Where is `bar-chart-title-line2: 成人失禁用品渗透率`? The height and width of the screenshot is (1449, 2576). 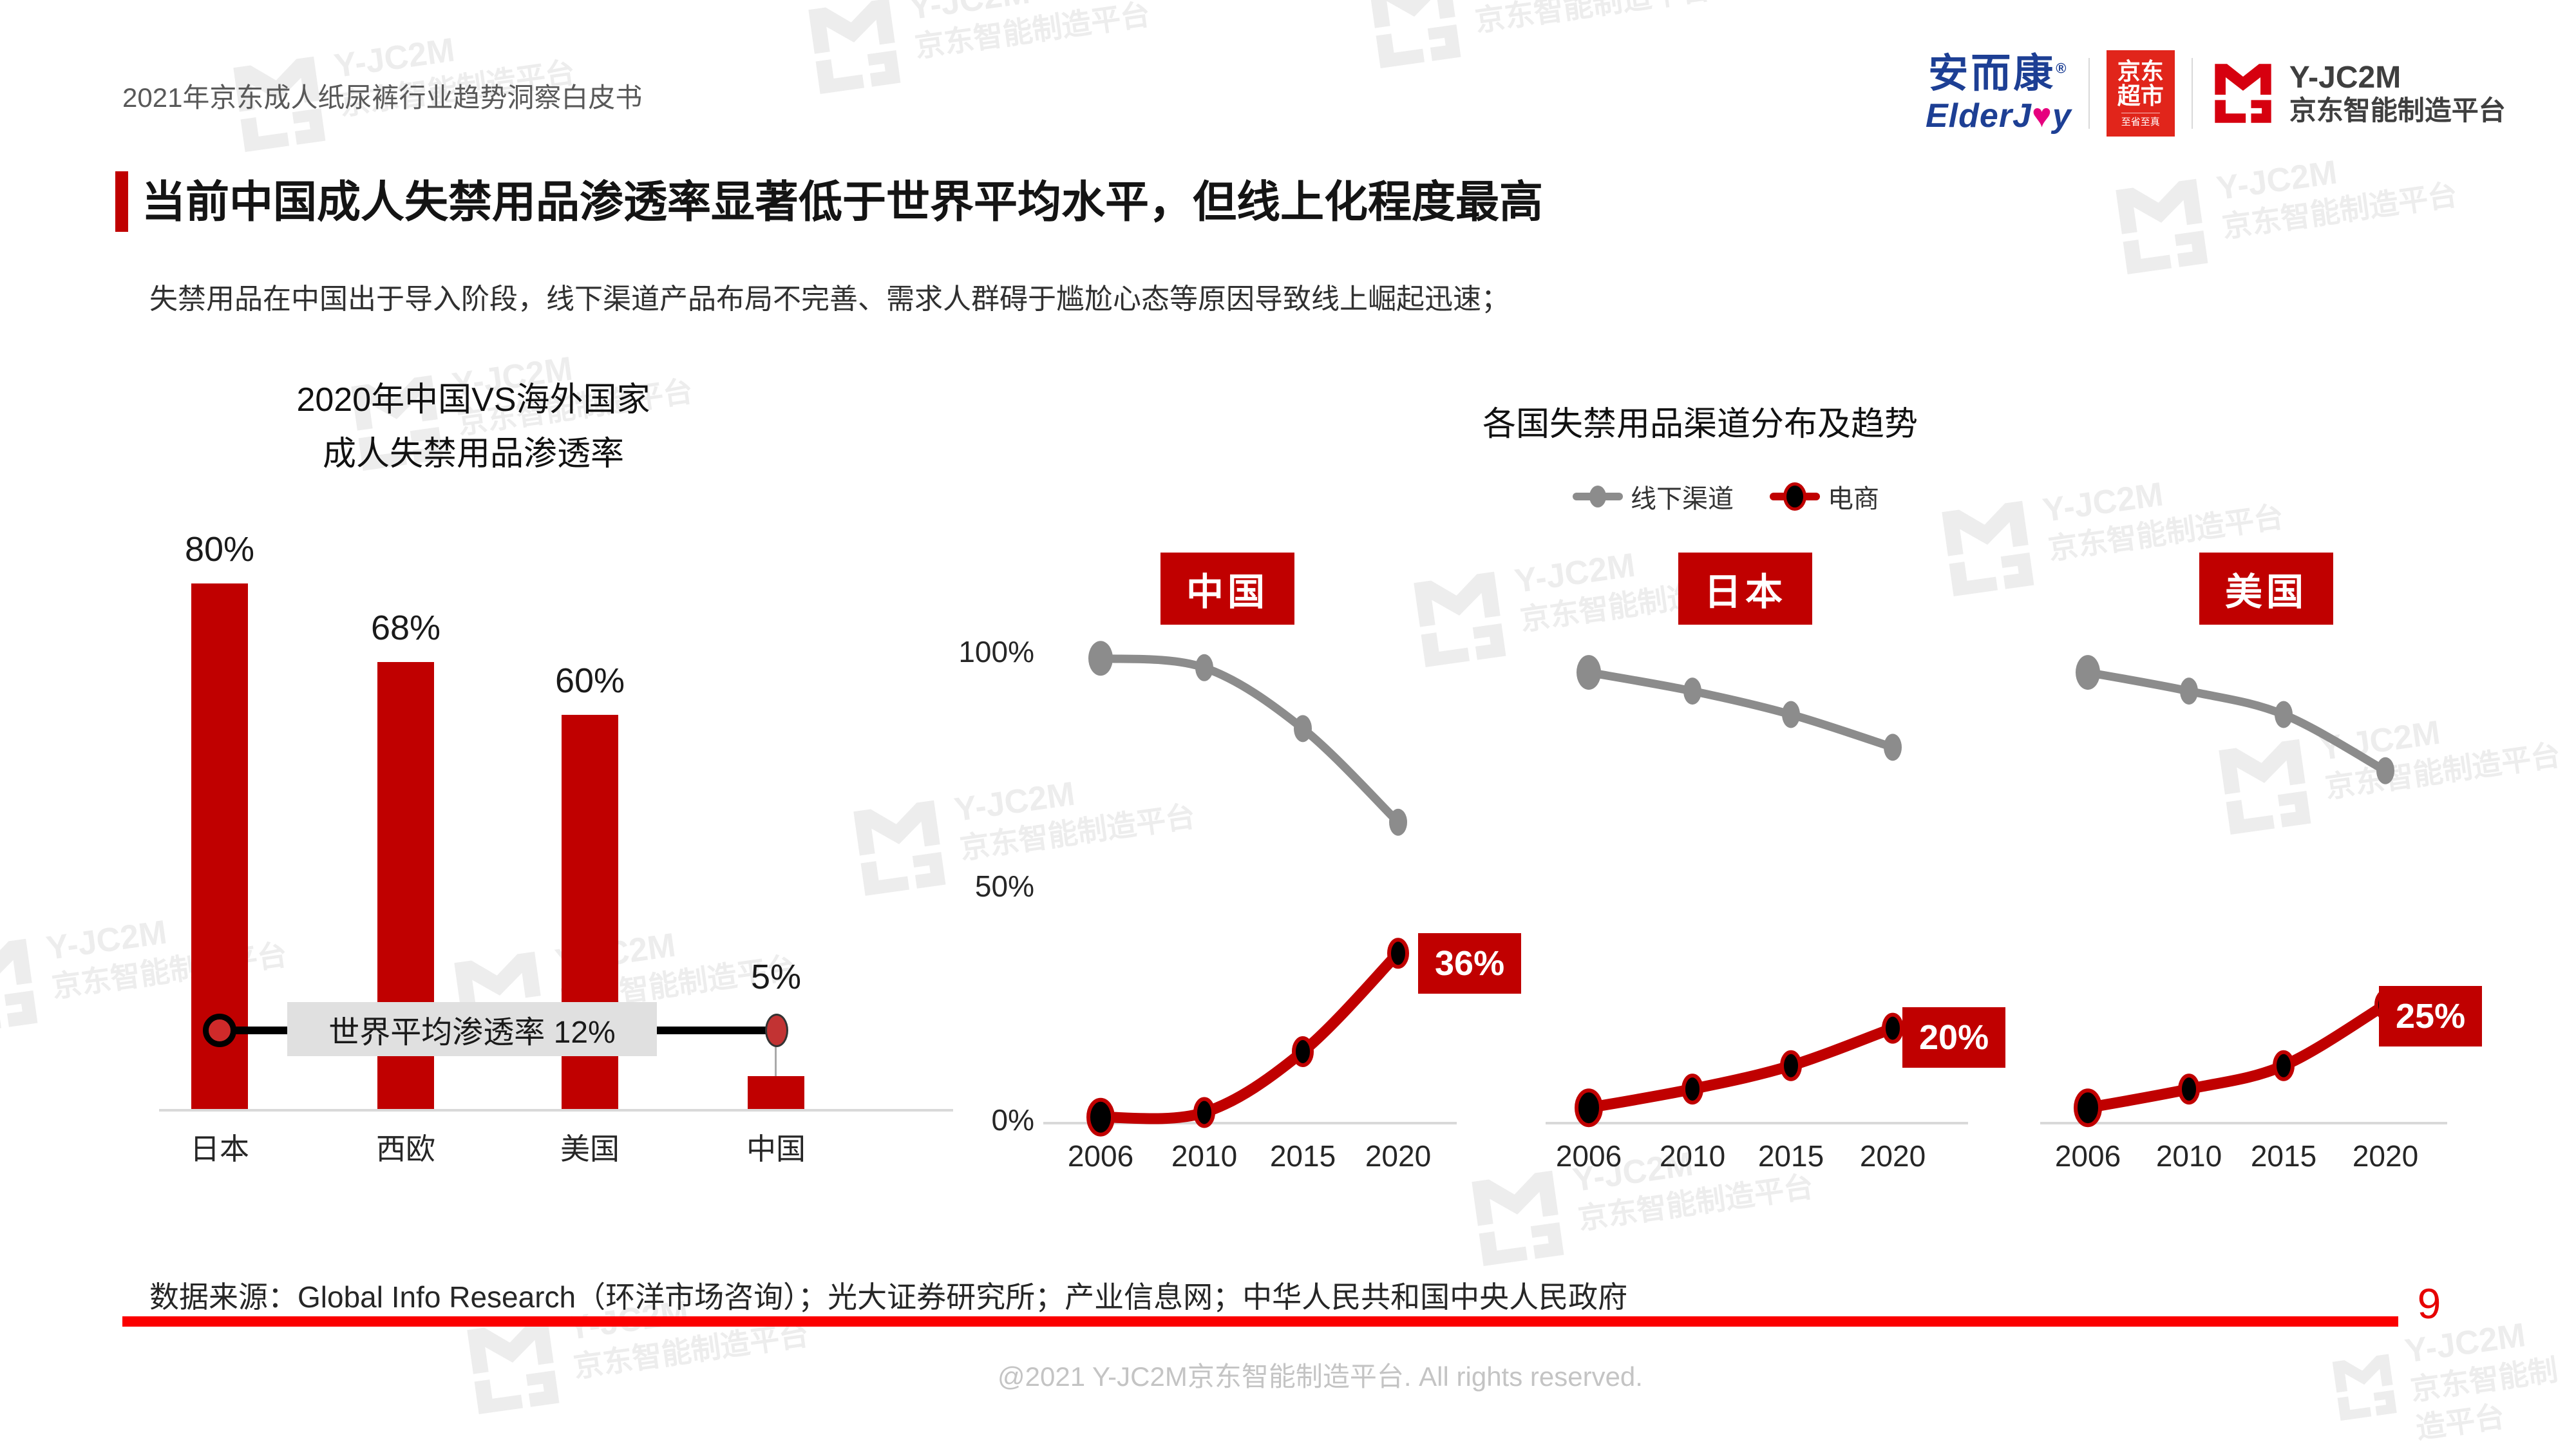 bar-chart-title-line2: 成人失禁用品渗透率 is located at coordinates (473, 454).